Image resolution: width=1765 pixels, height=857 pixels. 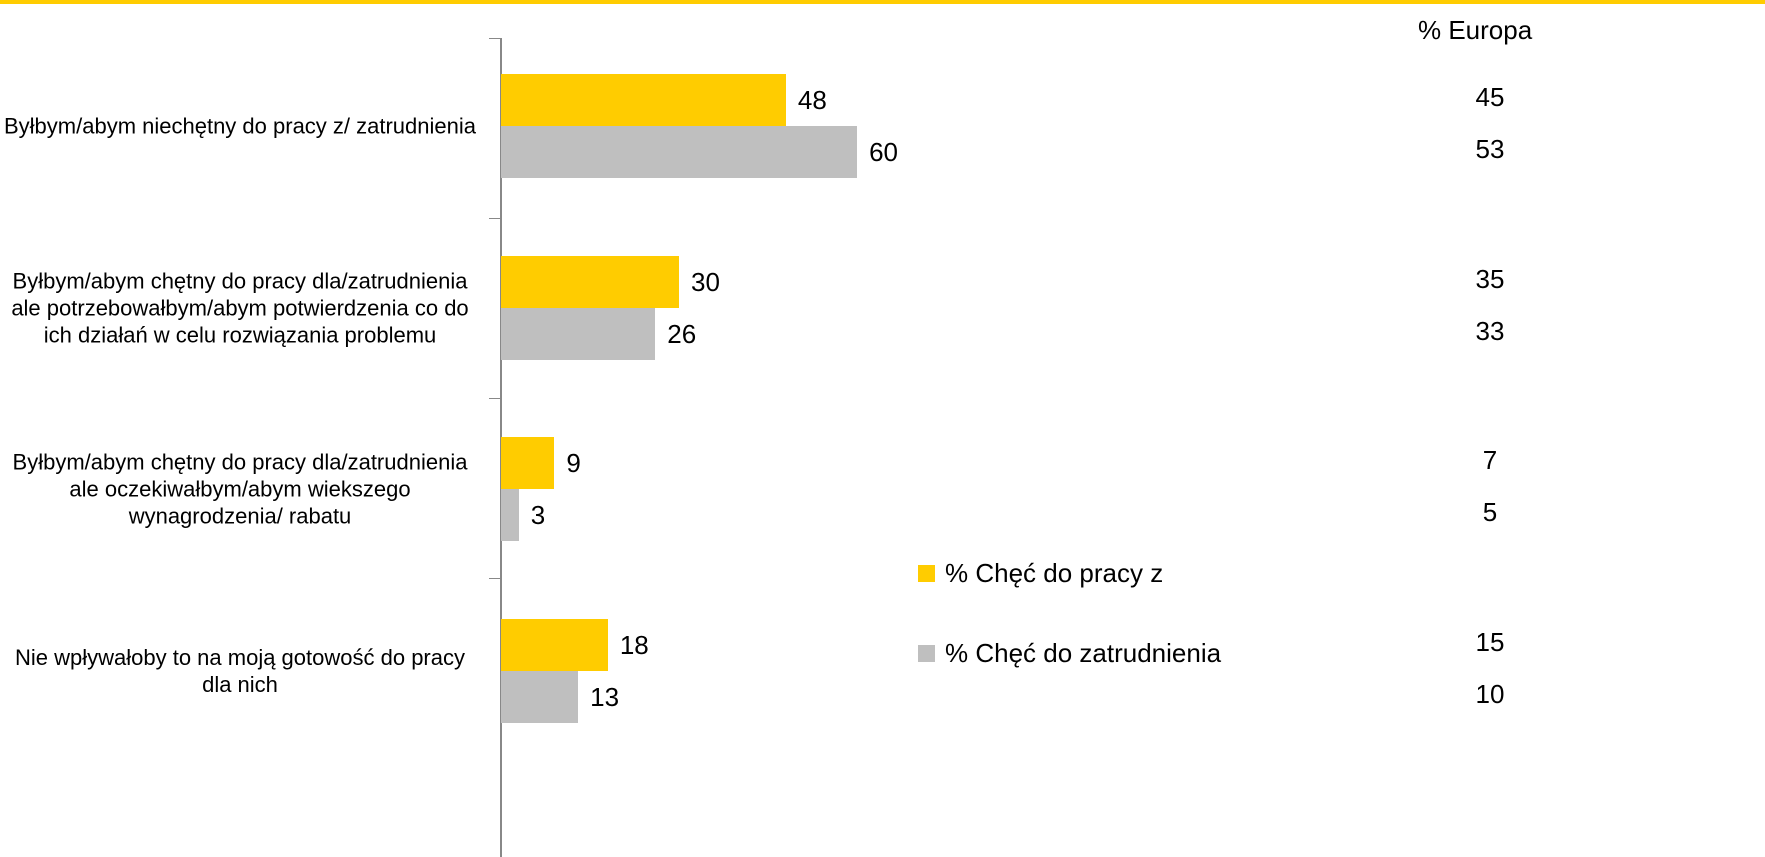 I want to click on europe-value: 10, so click(x=1490, y=694).